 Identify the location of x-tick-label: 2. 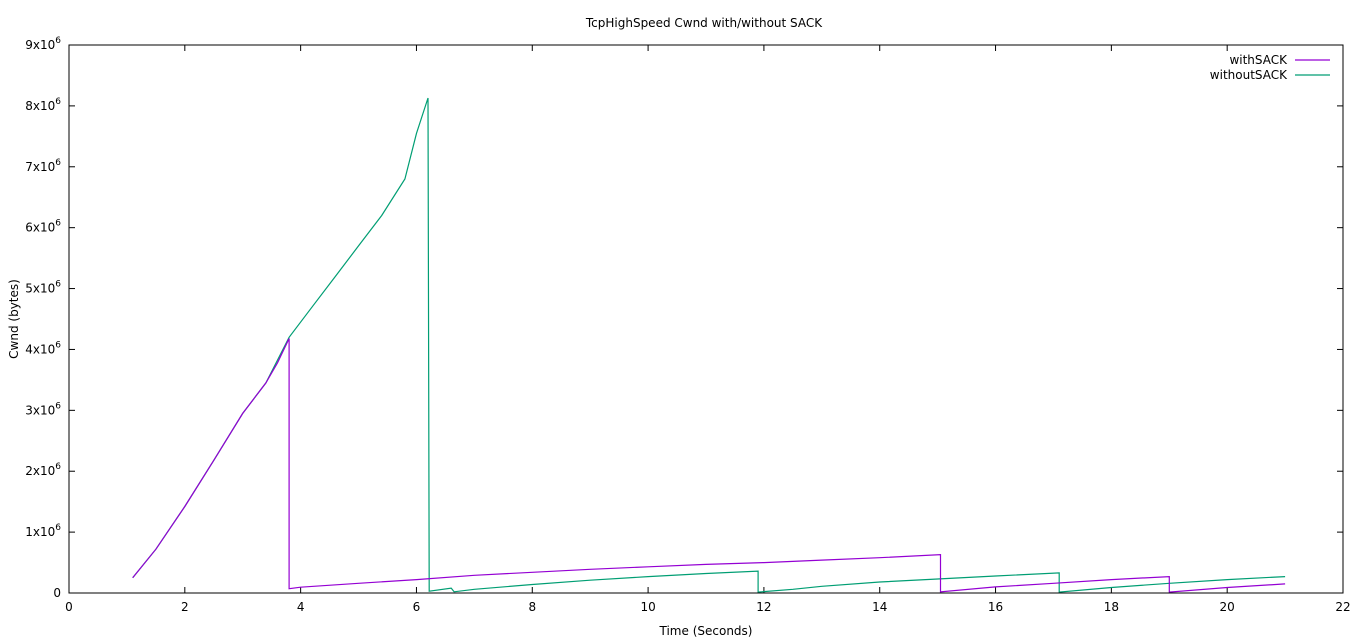
(185, 607).